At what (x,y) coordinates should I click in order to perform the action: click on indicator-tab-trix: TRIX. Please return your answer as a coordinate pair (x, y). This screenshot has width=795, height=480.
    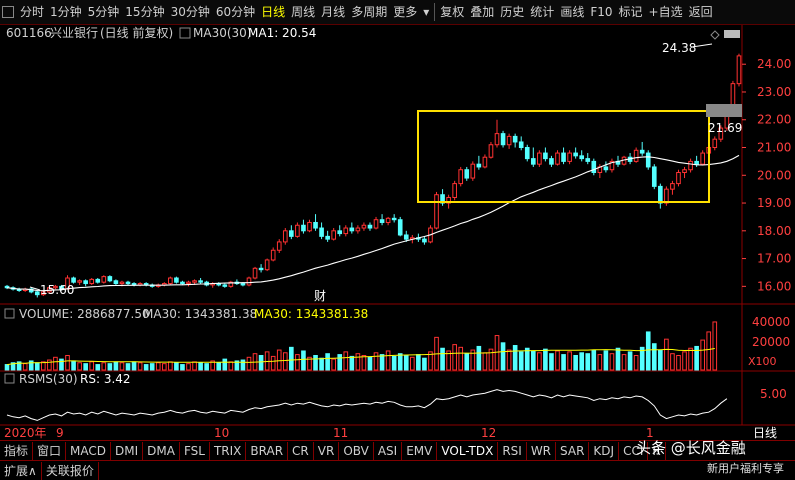
    Looking at the image, I should click on (228, 451).